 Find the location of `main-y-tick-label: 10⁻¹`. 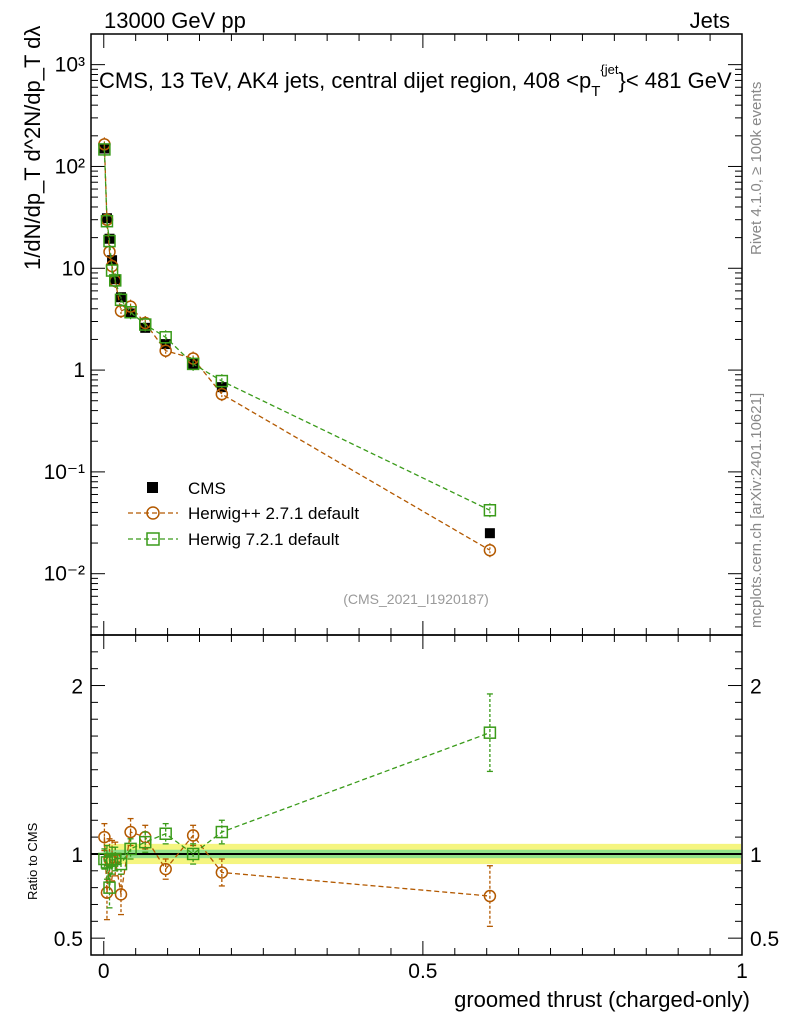

main-y-tick-label: 10⁻¹ is located at coordinates (64, 472).